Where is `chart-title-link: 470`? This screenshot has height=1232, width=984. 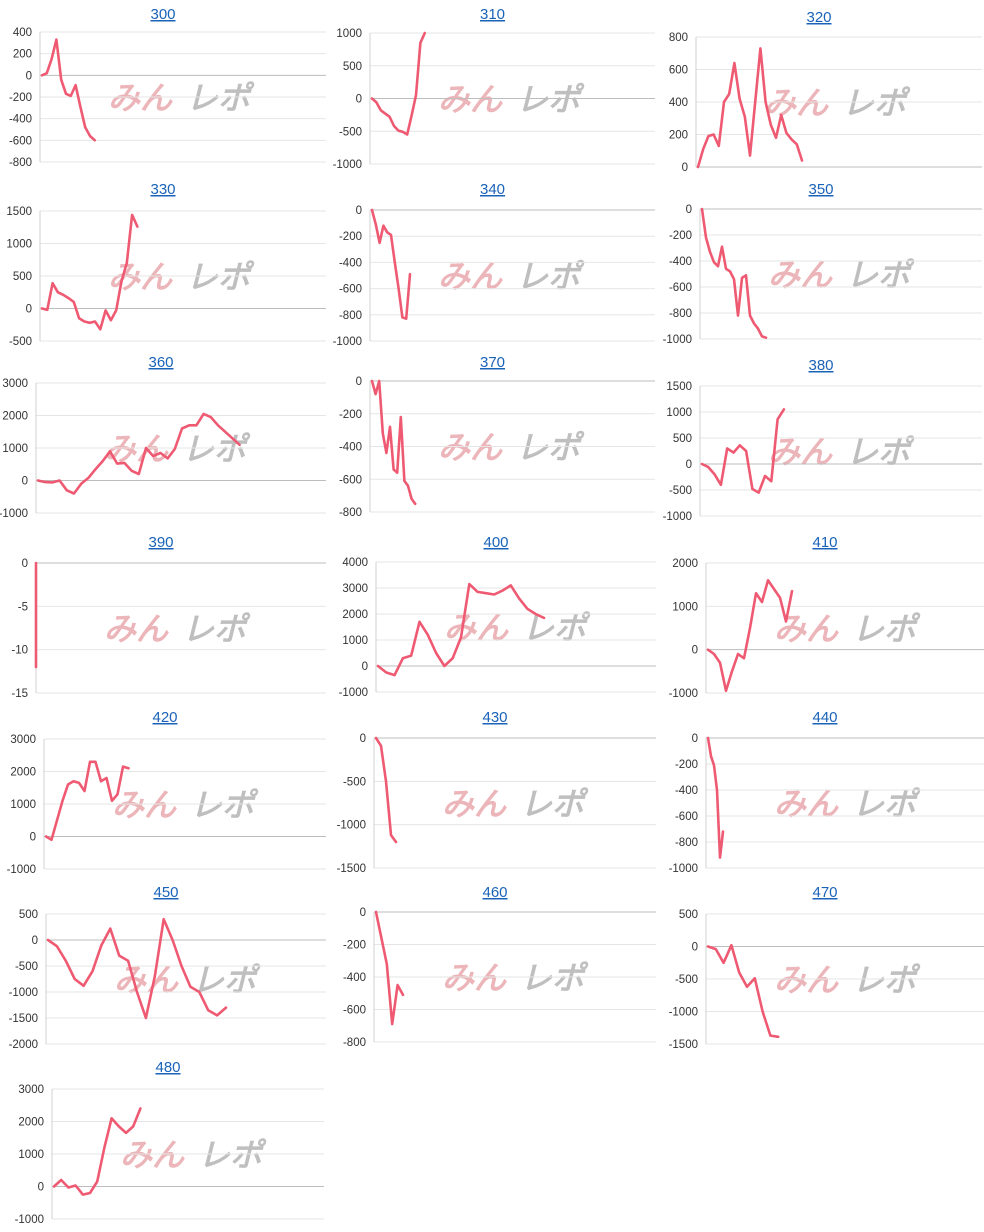 chart-title-link: 470 is located at coordinates (824, 892).